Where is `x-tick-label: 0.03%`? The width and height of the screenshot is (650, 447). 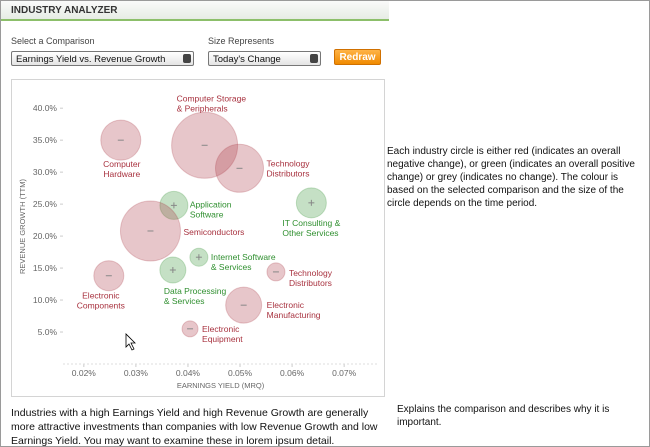
x-tick-label: 0.03% is located at coordinates (136, 373).